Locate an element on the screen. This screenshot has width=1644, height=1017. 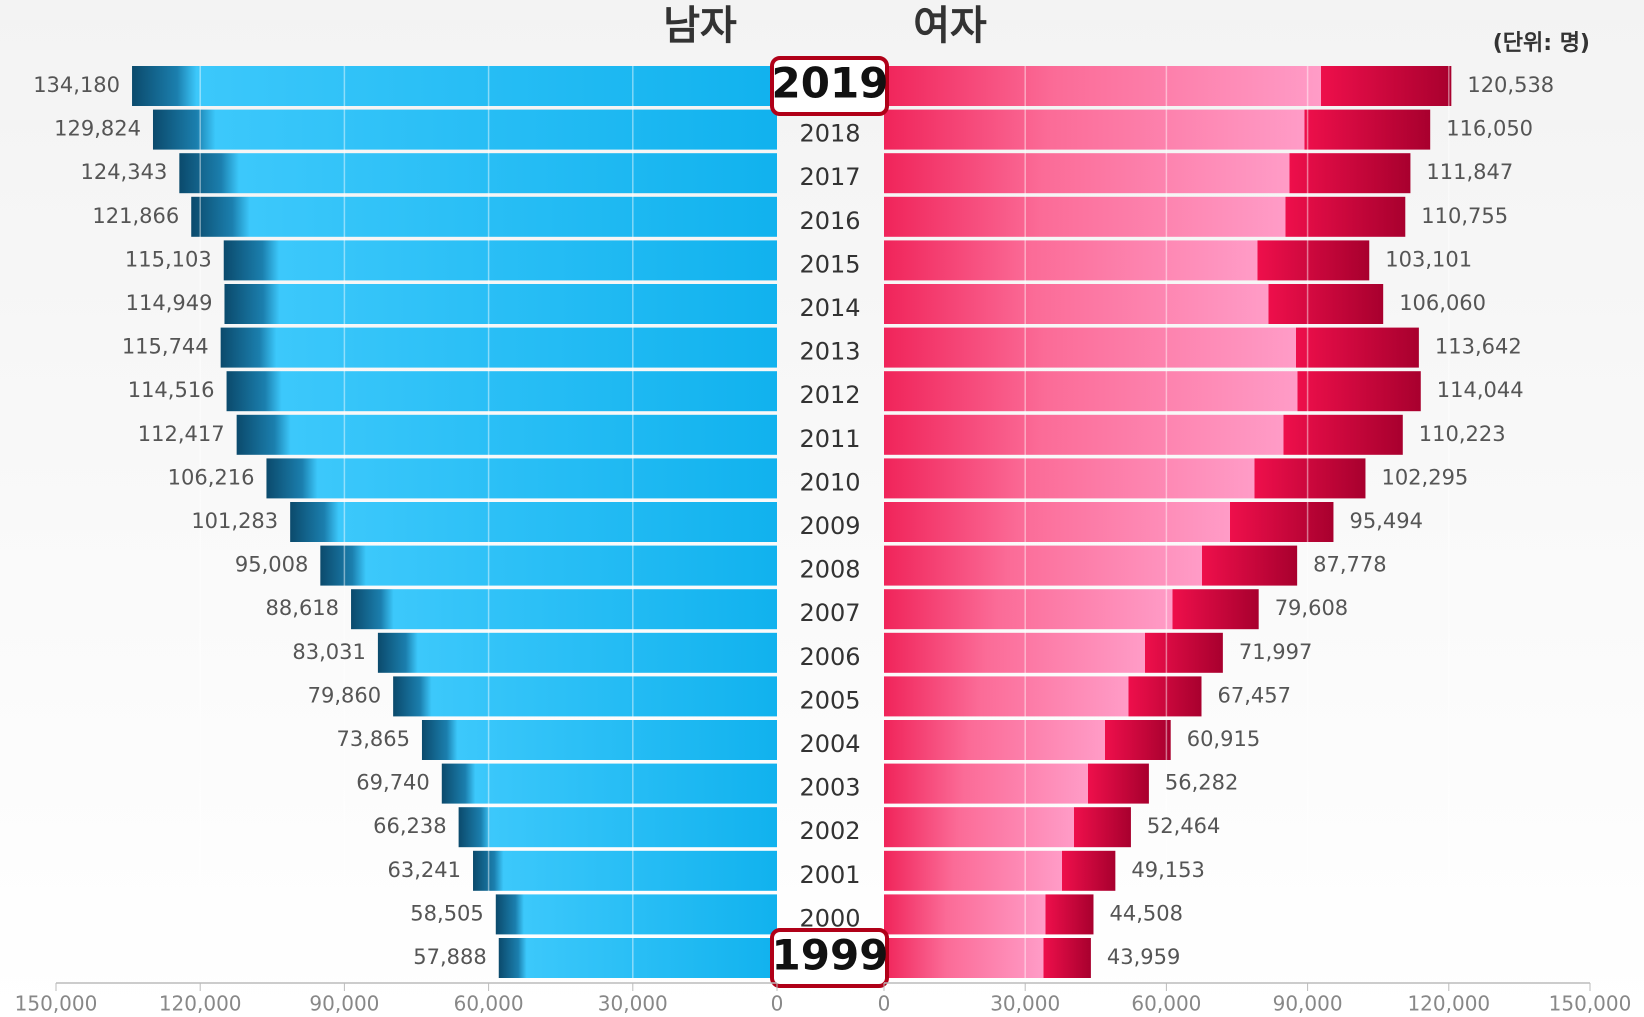
year-label: 2008 is located at coordinates (829, 570).